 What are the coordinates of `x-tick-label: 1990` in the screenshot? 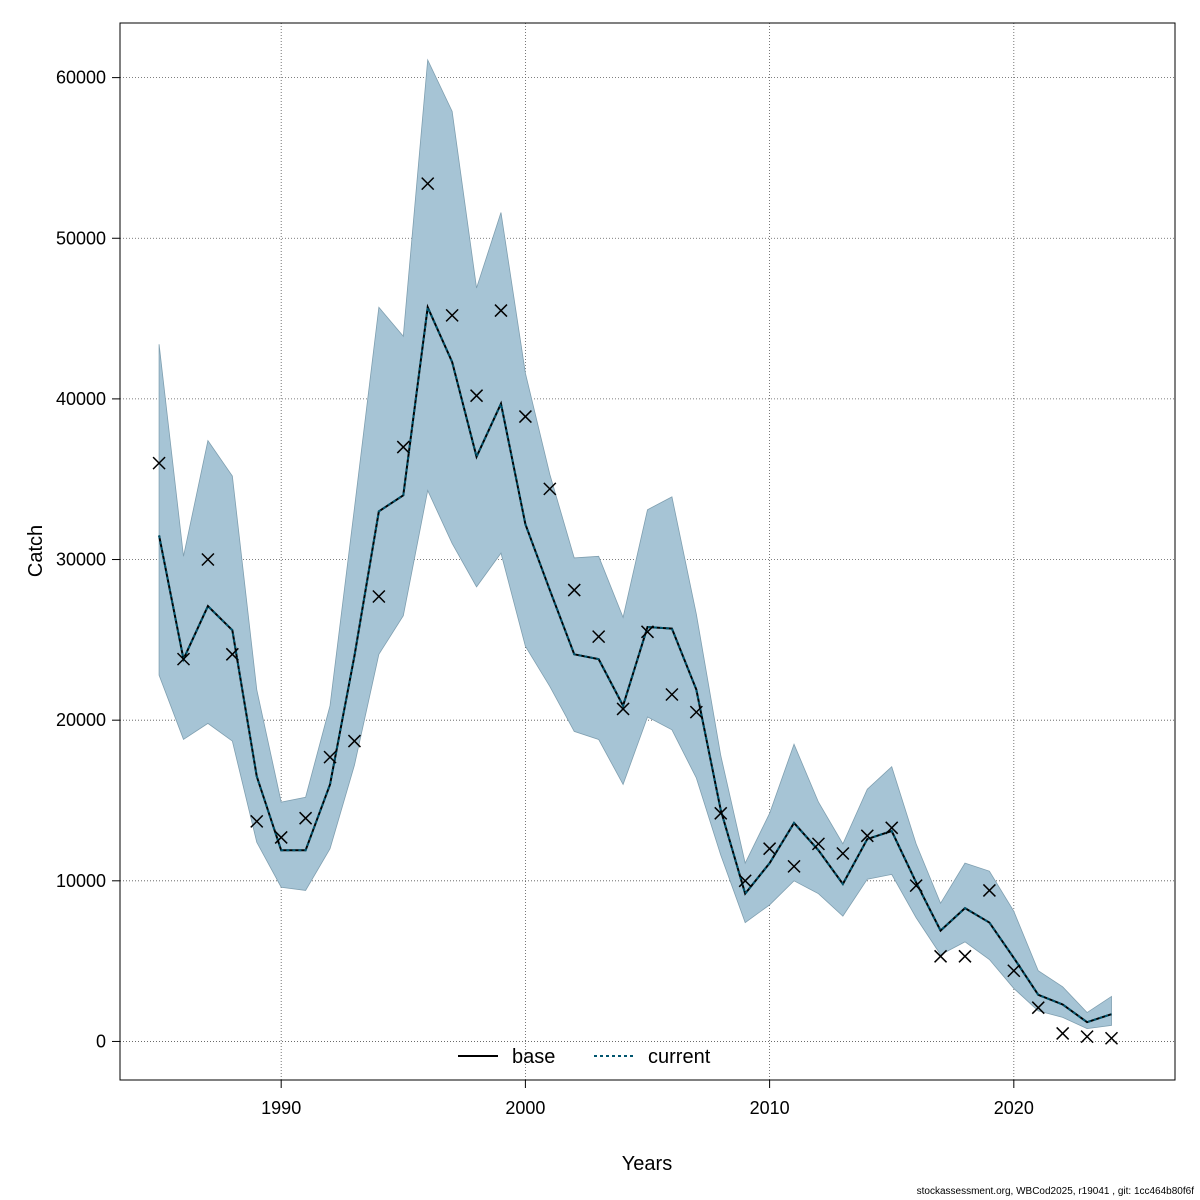 It's located at (281, 1108).